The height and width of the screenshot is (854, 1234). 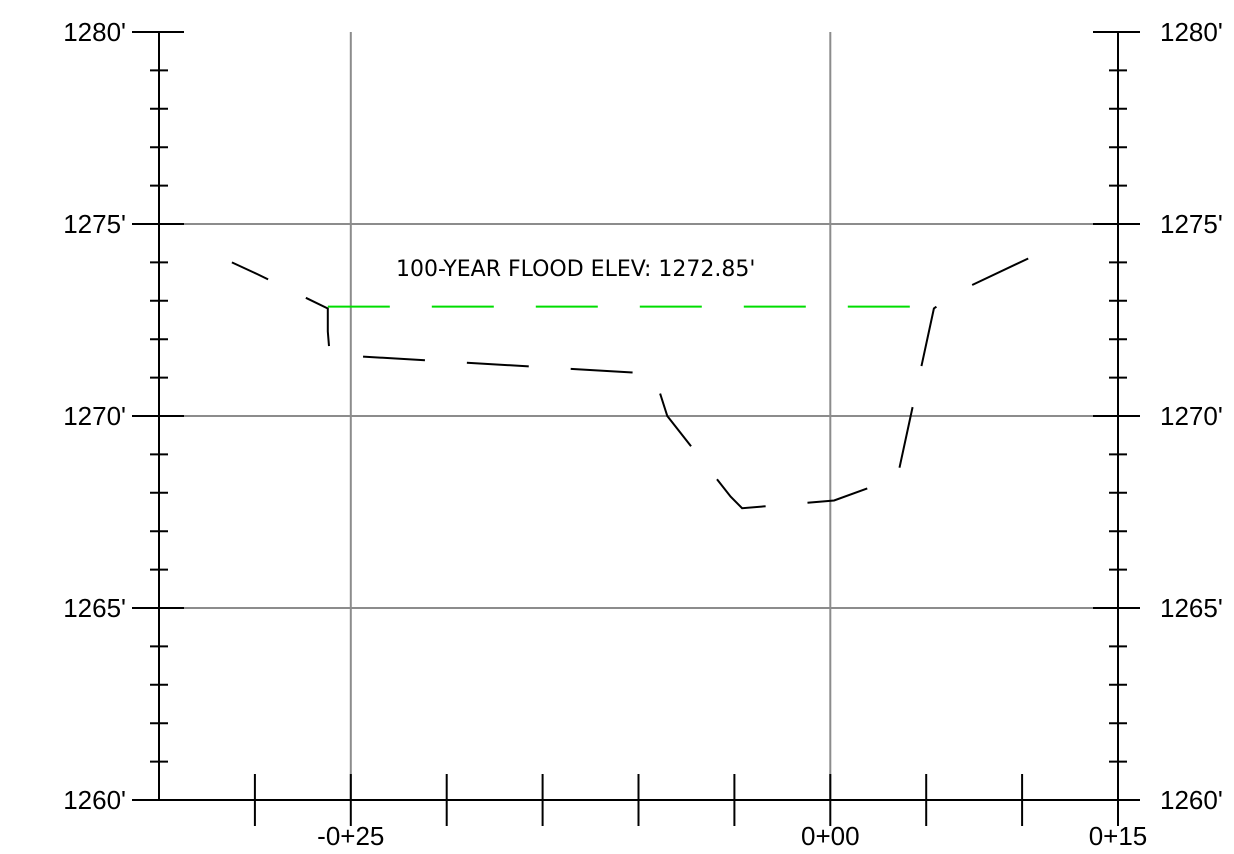 What do you see at coordinates (94, 416) in the screenshot?
I see `y-tick-label: 1270'` at bounding box center [94, 416].